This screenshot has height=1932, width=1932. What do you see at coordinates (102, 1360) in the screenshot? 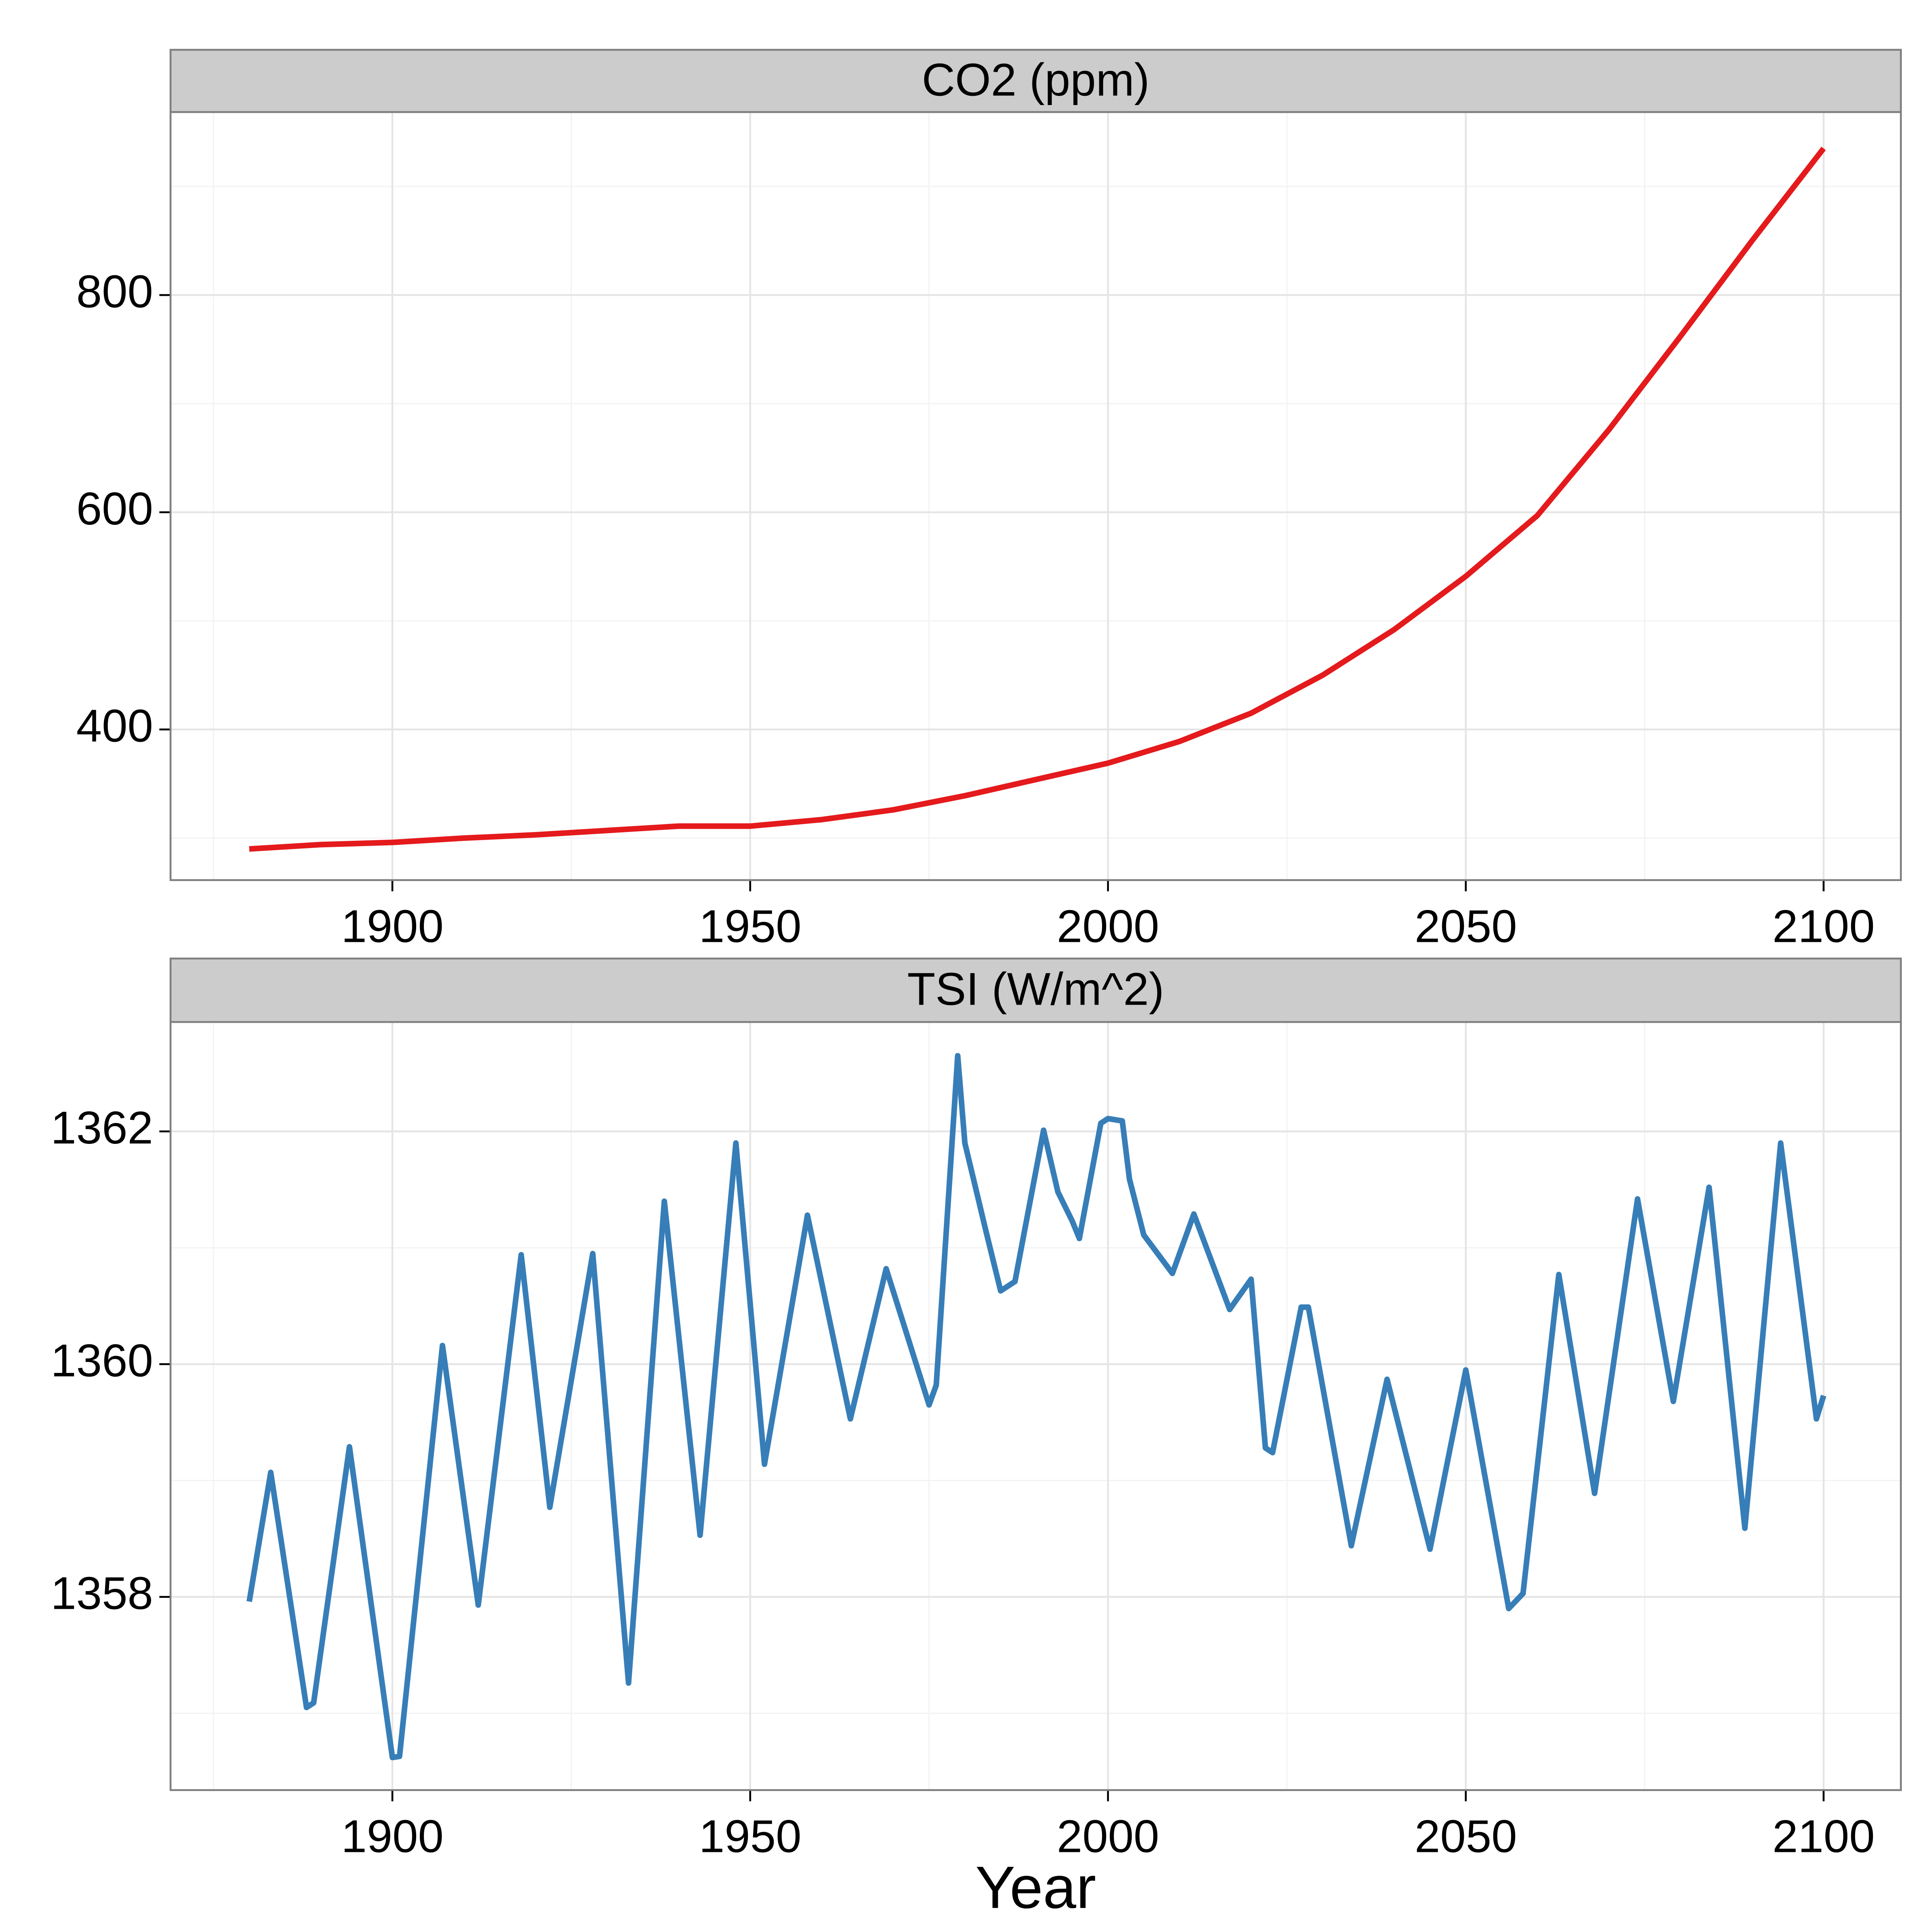
I see `y-tick-label: 1360` at bounding box center [102, 1360].